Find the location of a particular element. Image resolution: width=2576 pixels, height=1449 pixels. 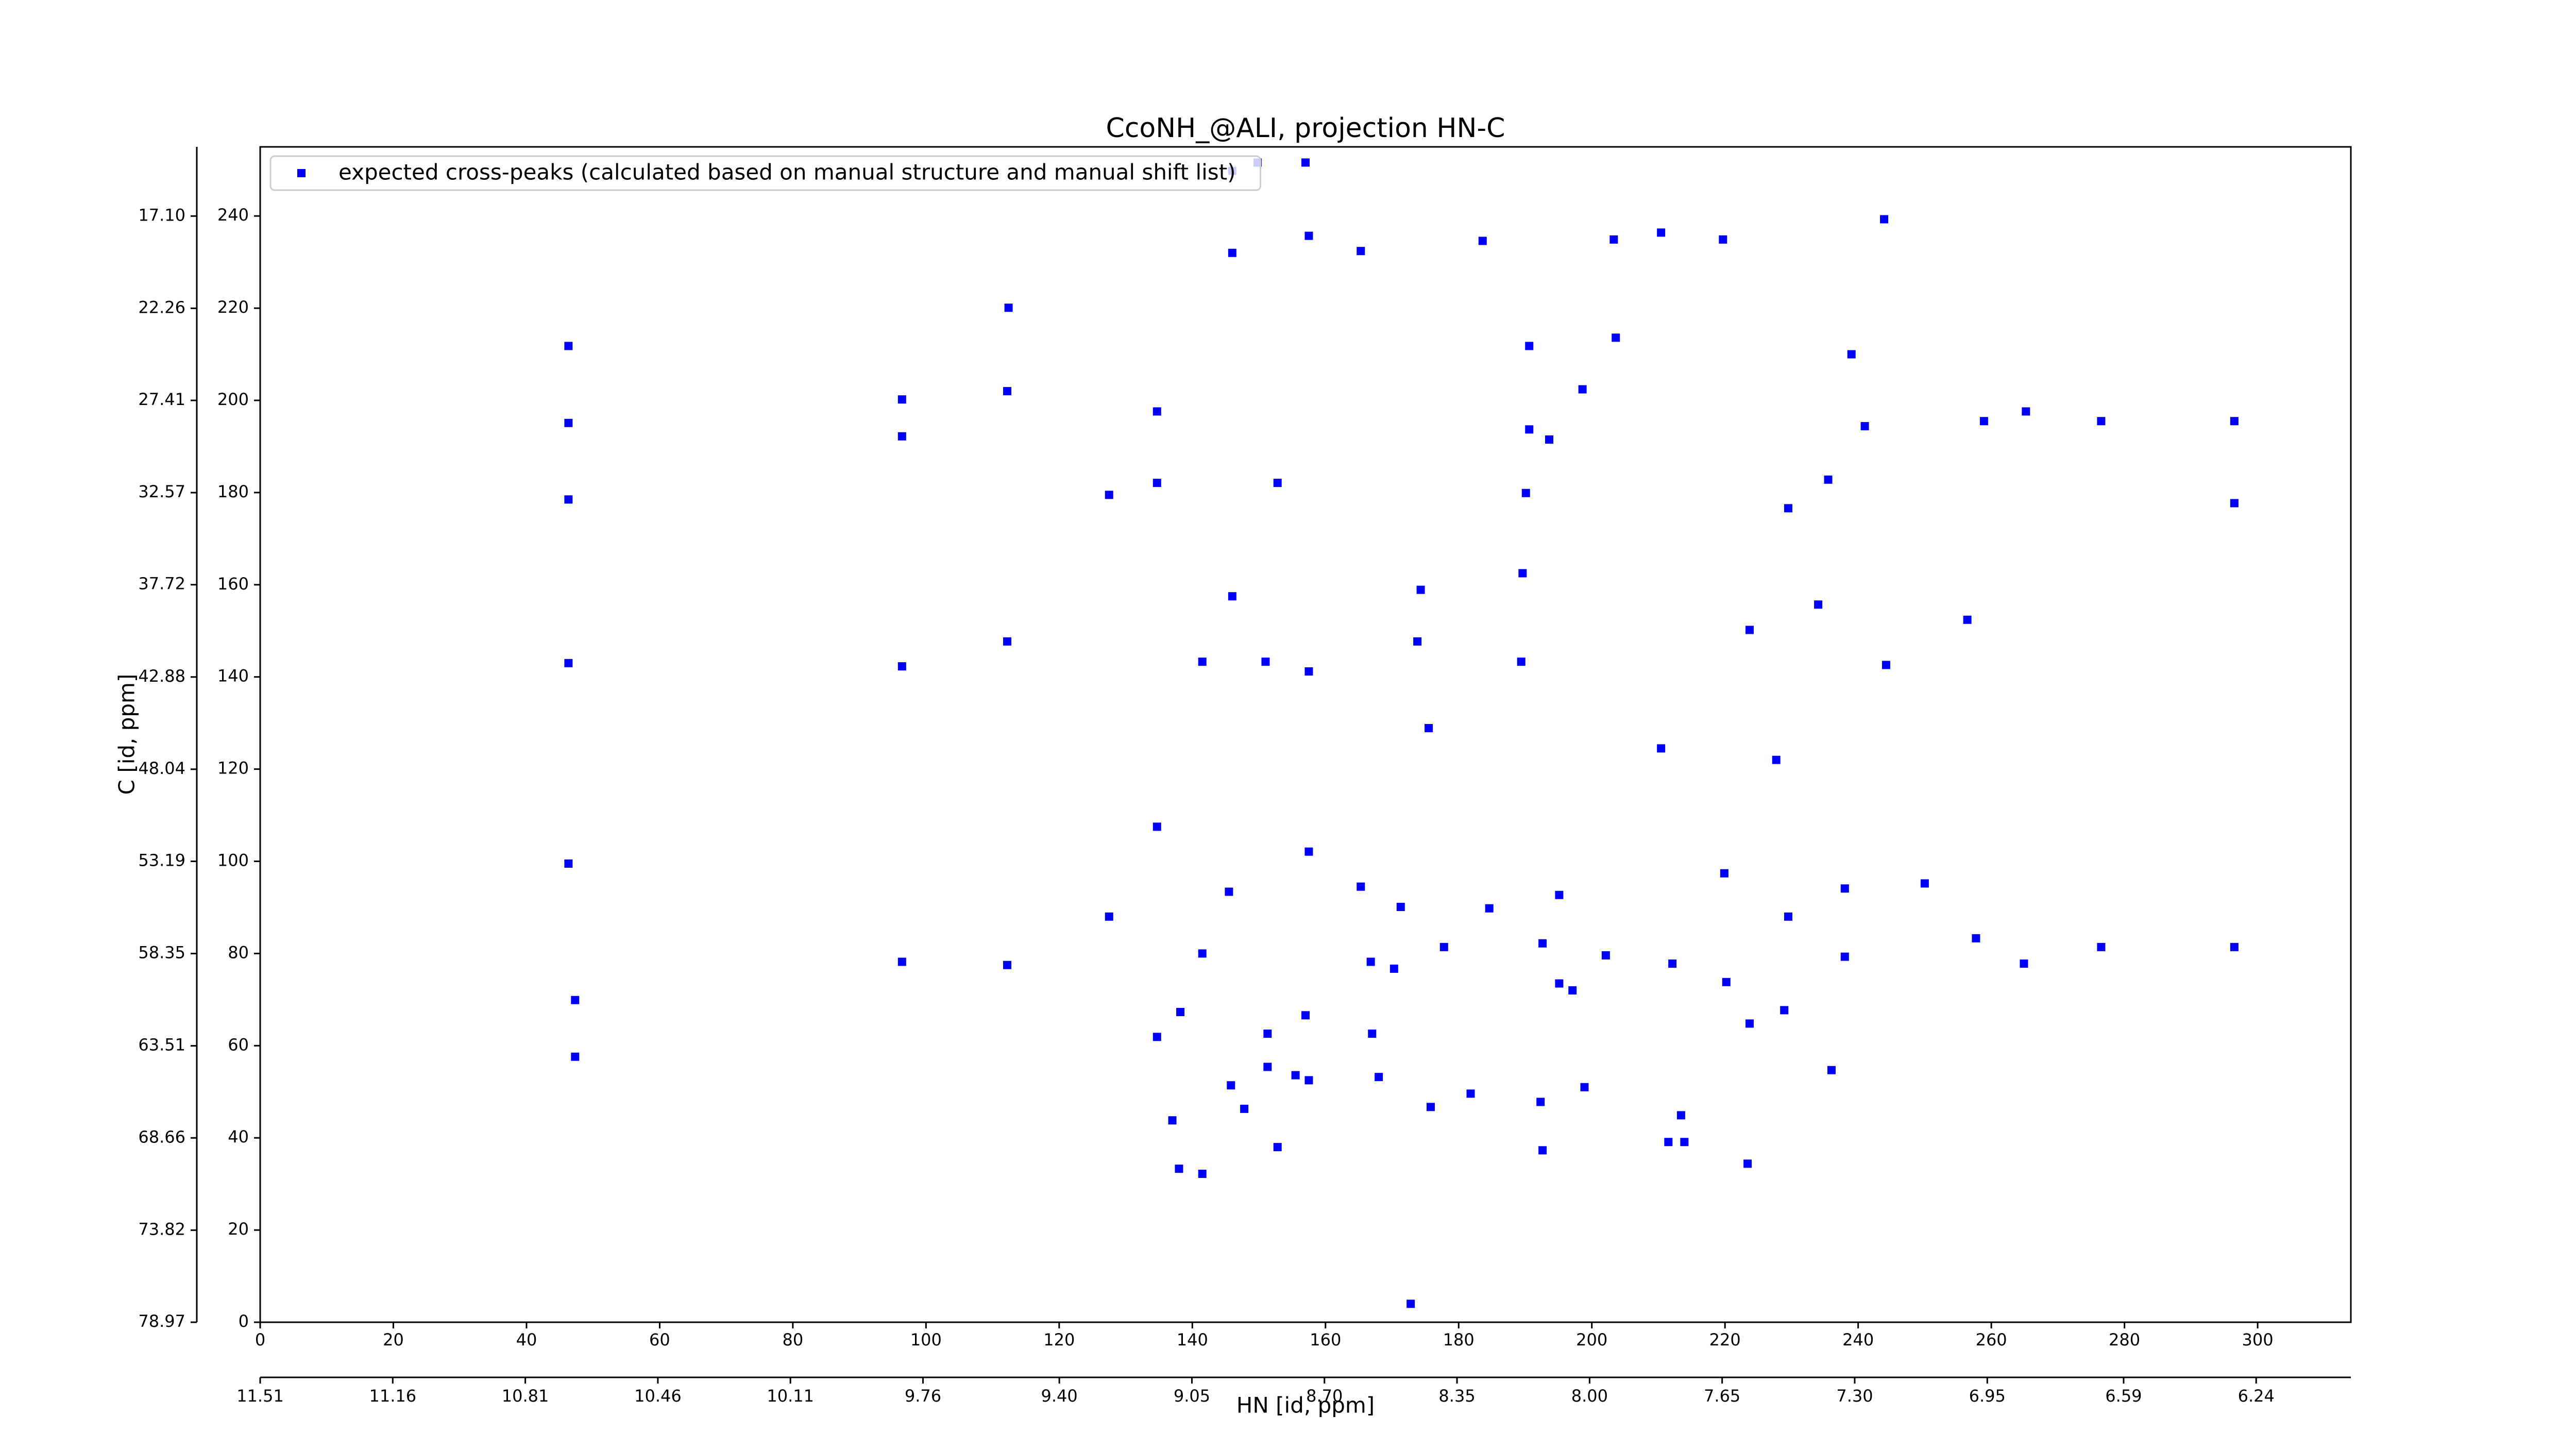

y2-tick-label: 27.41 is located at coordinates (161, 399).